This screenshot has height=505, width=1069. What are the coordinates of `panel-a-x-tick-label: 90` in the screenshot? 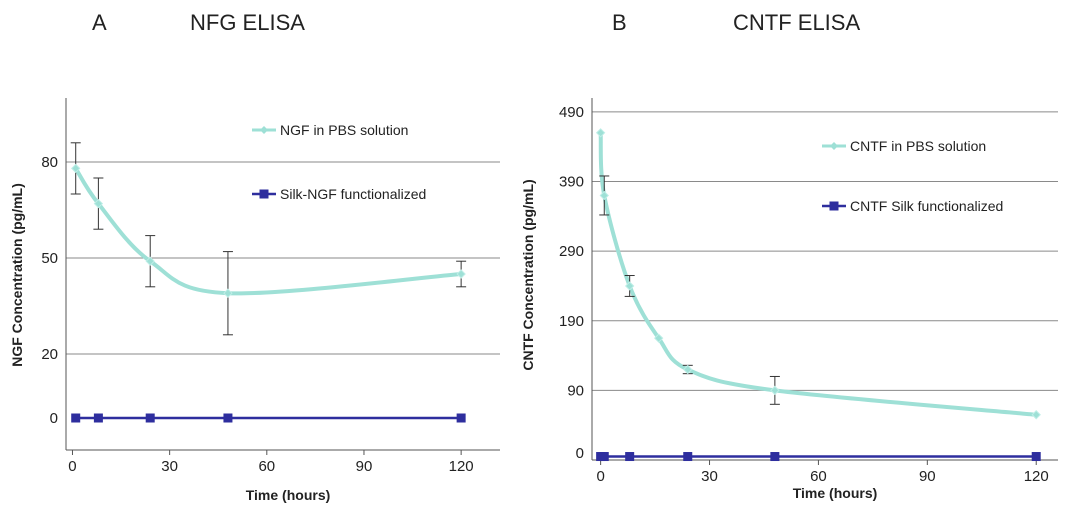 It's located at (364, 466).